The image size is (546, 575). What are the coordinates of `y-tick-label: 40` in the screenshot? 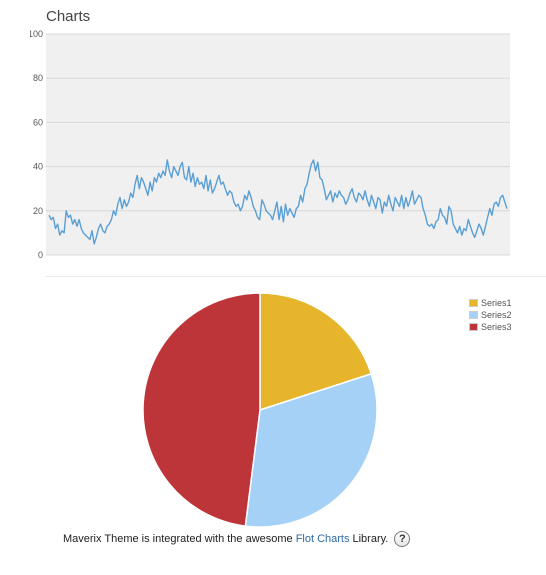 It's located at (38, 167).